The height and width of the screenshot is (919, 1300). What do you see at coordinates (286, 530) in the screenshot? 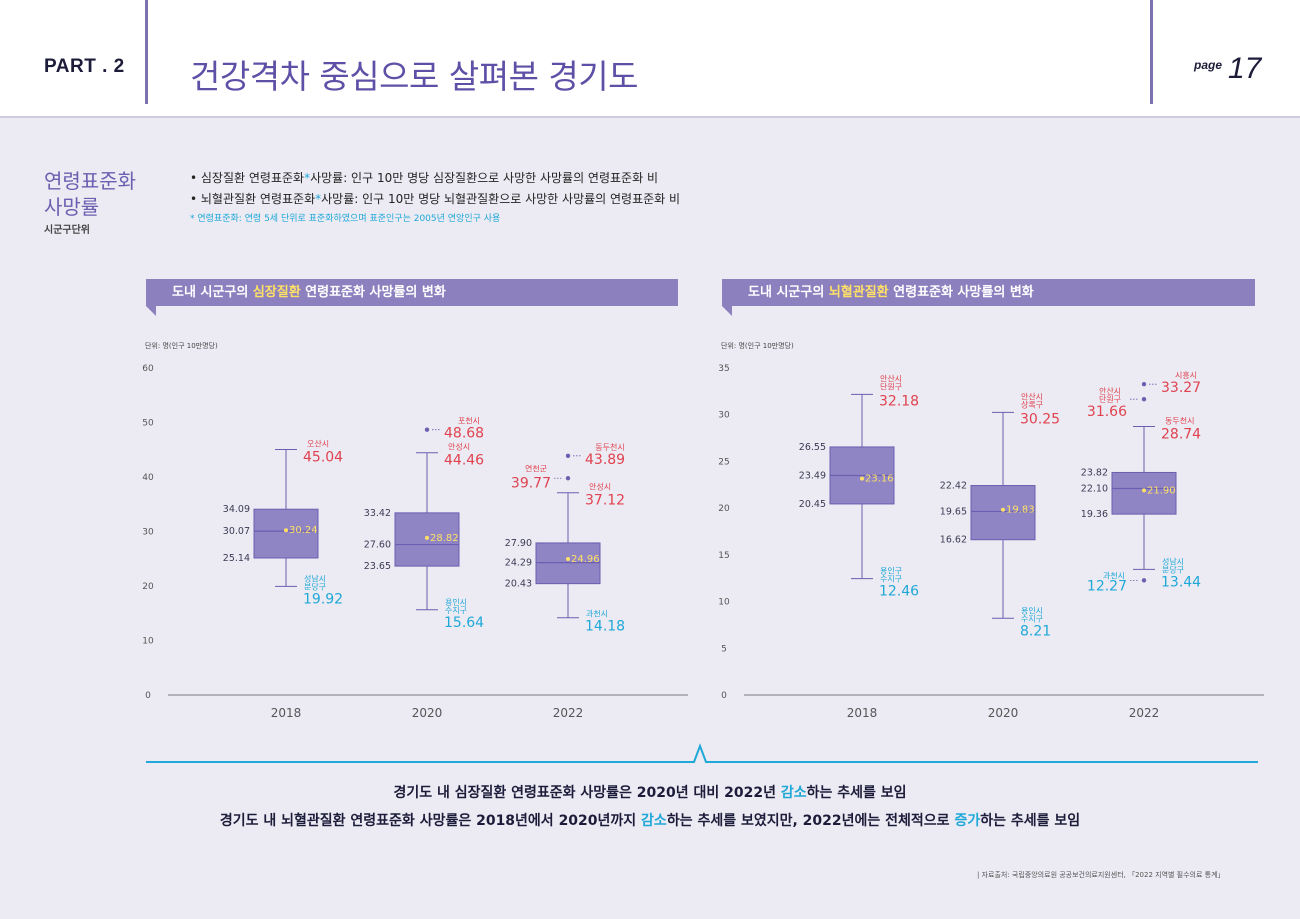
I see `c1-2018-mean-dot` at bounding box center [286, 530].